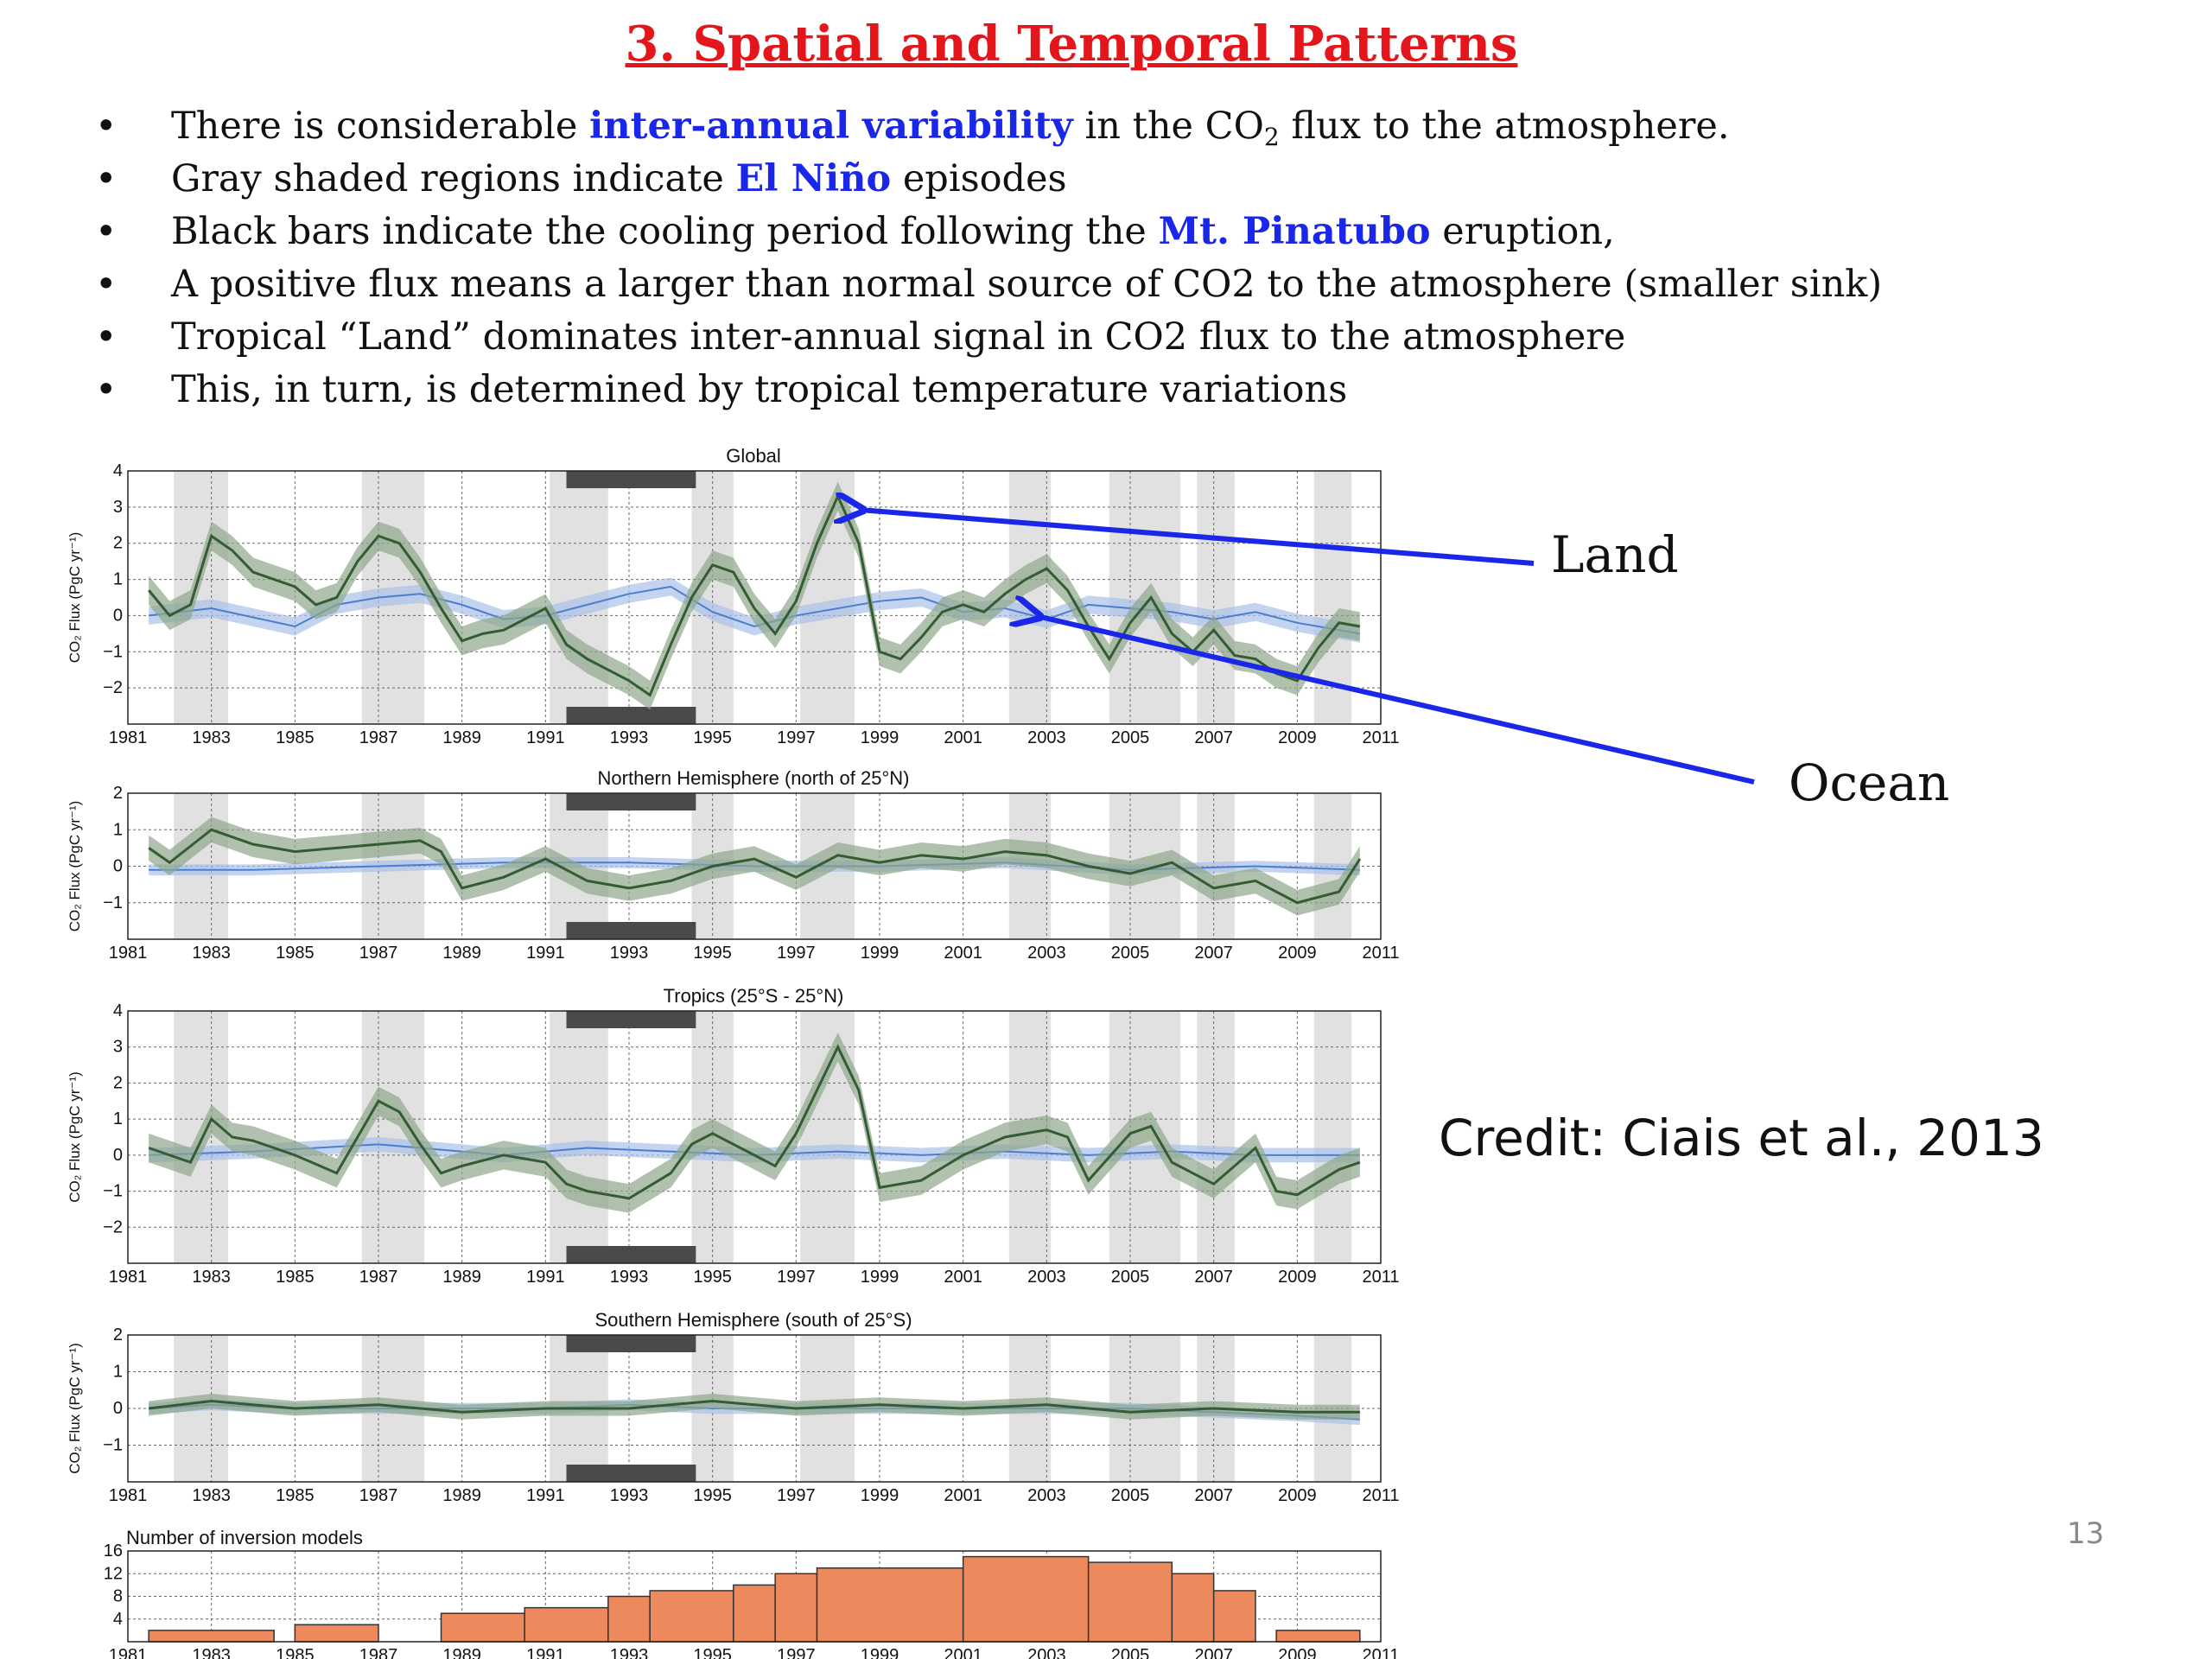  What do you see at coordinates (244, 1537) in the screenshot?
I see `panel-title: Number of inversion models` at bounding box center [244, 1537].